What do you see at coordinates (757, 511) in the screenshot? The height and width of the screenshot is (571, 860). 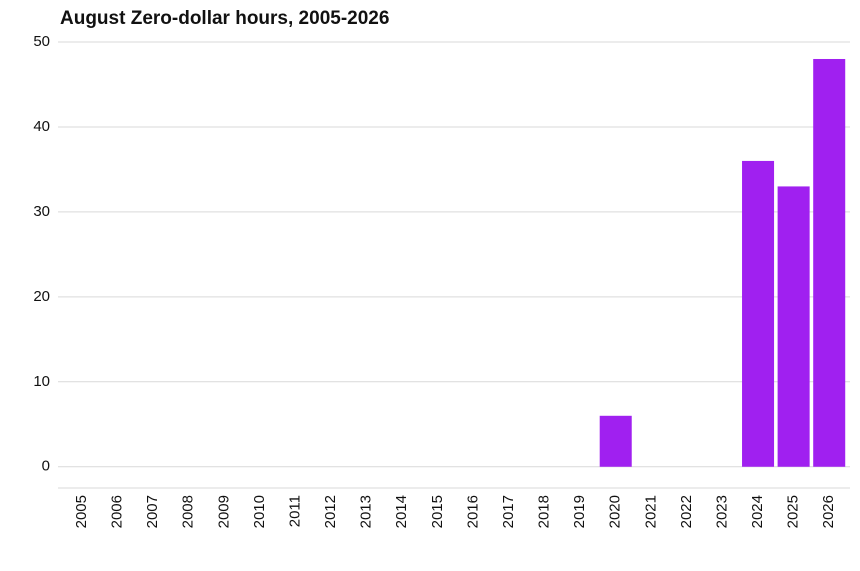 I see `x-tick-label: 2024` at bounding box center [757, 511].